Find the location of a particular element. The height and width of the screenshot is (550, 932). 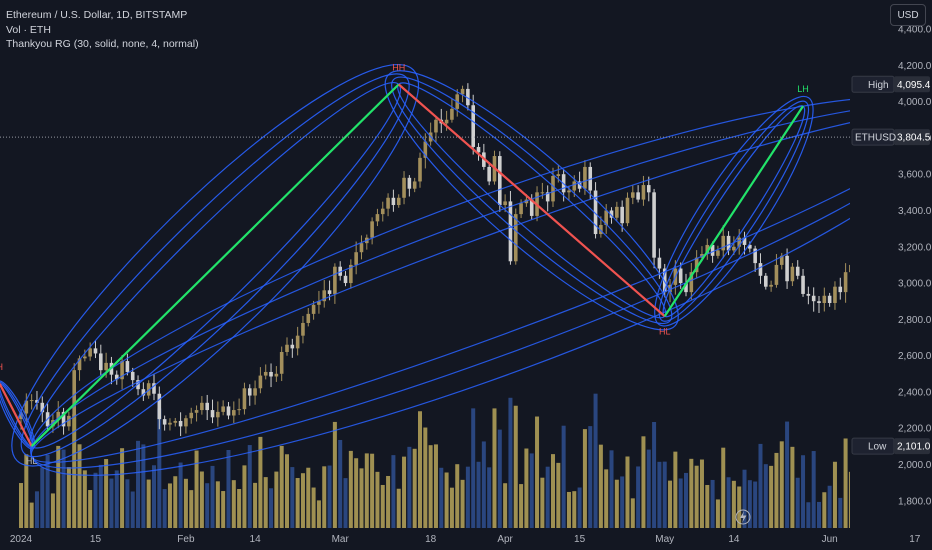

ellipse-arc is located at coordinates (734, 211).